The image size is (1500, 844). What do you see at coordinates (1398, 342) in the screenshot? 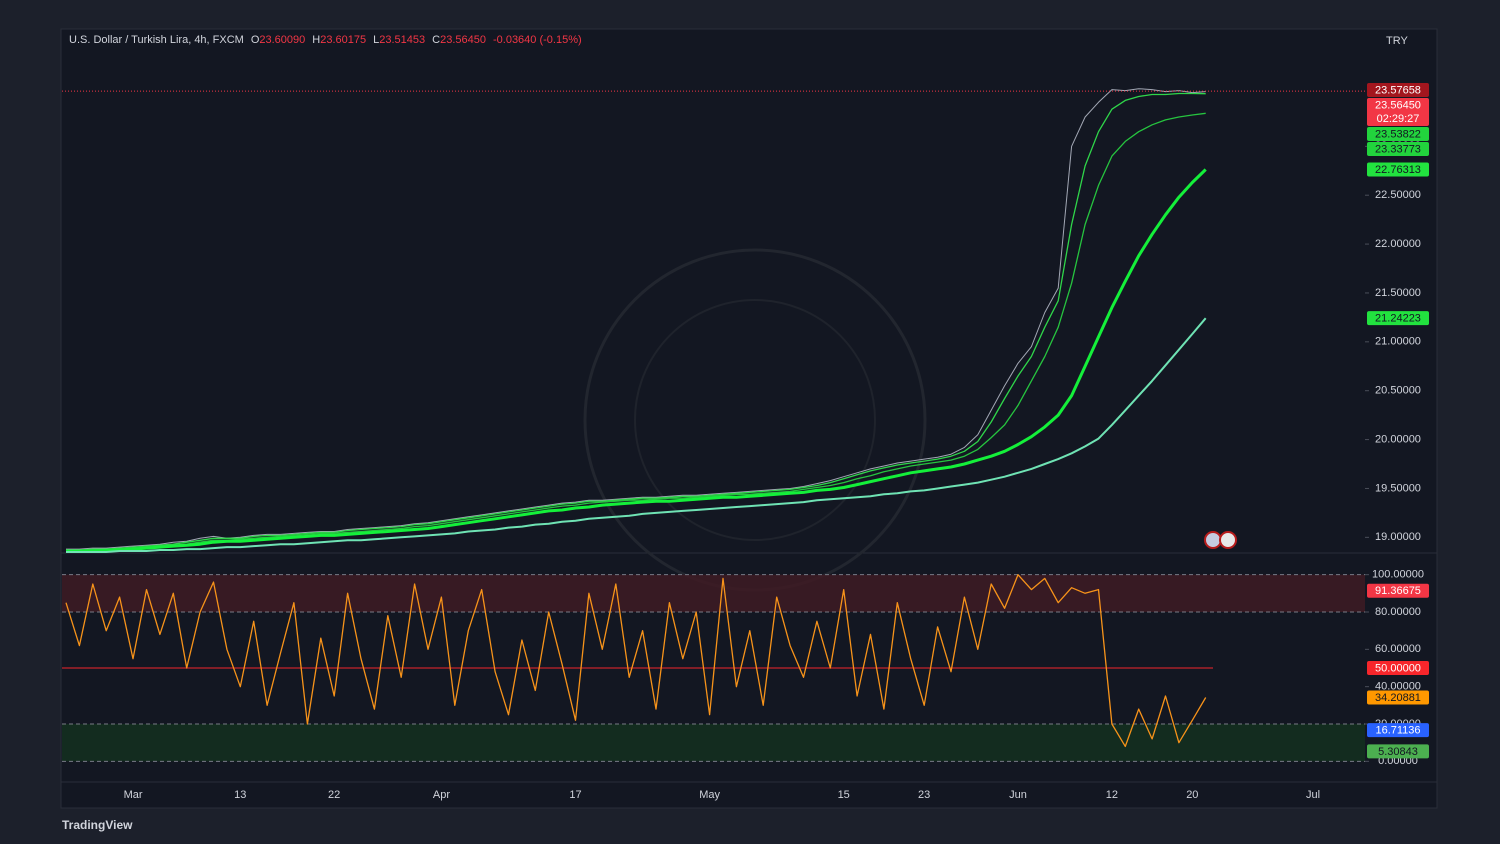
I see `y-tick-label: 21.00000` at bounding box center [1398, 342].